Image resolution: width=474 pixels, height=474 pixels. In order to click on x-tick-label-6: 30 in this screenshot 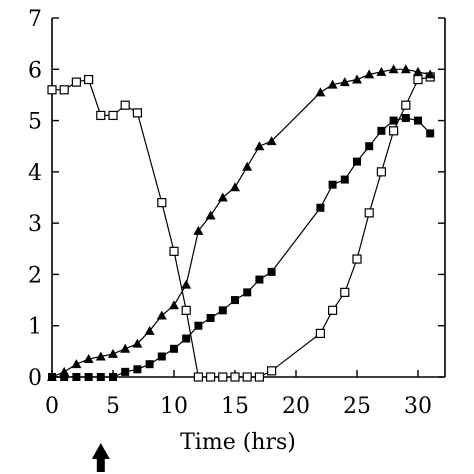, I will do `click(418, 406)`.